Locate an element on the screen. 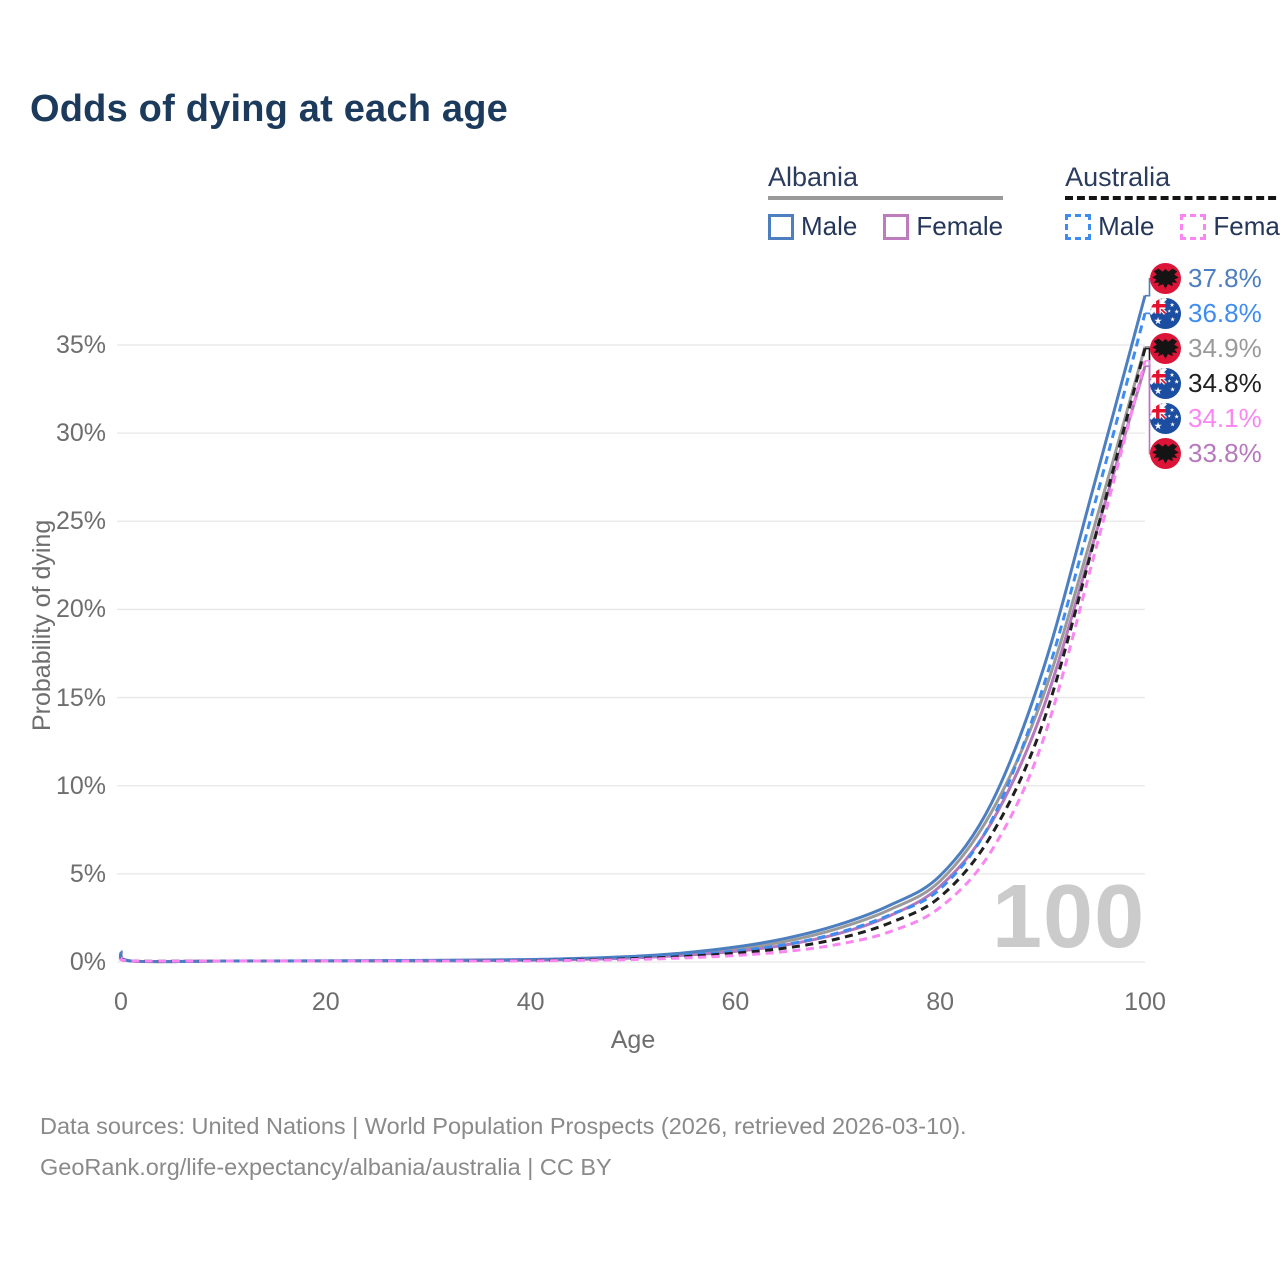 The width and height of the screenshot is (1280, 1280). legend-country-albania: Albania is located at coordinates (813, 177).